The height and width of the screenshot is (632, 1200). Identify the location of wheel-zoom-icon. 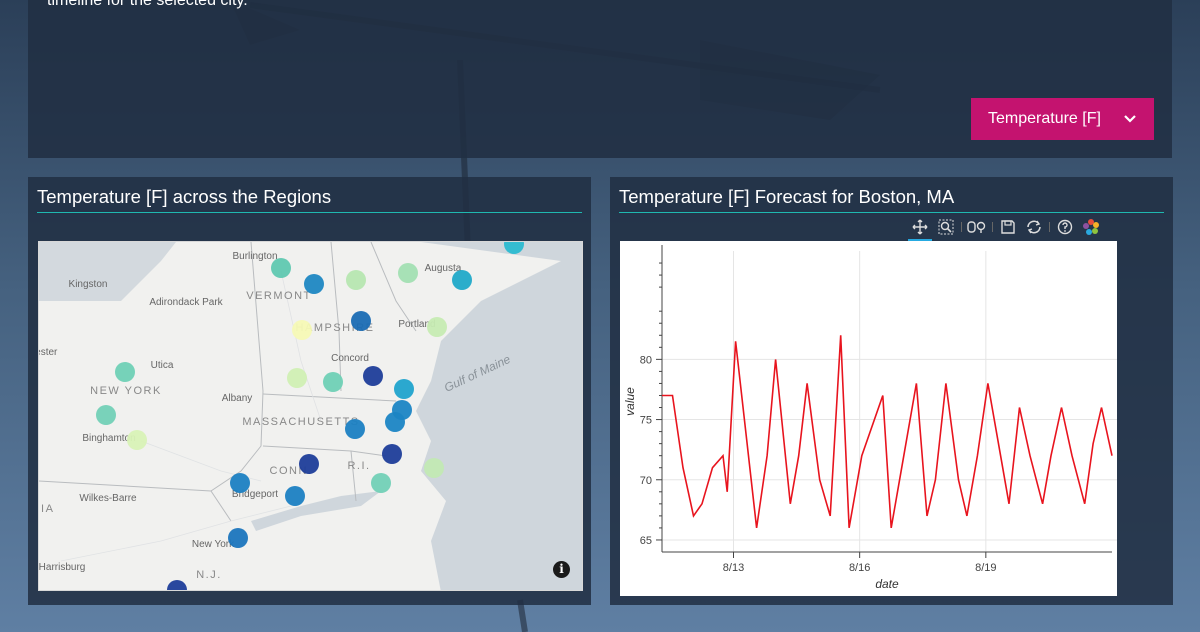
(976, 227).